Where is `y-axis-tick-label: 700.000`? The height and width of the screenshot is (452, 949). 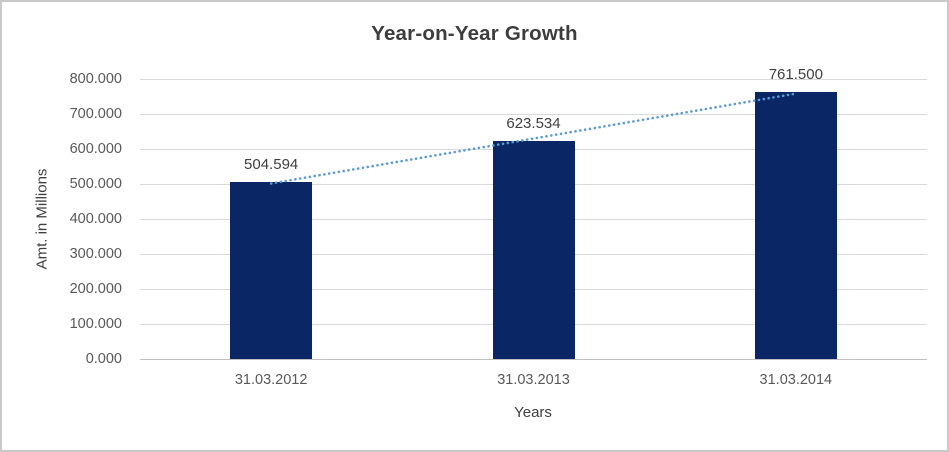
y-axis-tick-label: 700.000 is located at coordinates (95, 114).